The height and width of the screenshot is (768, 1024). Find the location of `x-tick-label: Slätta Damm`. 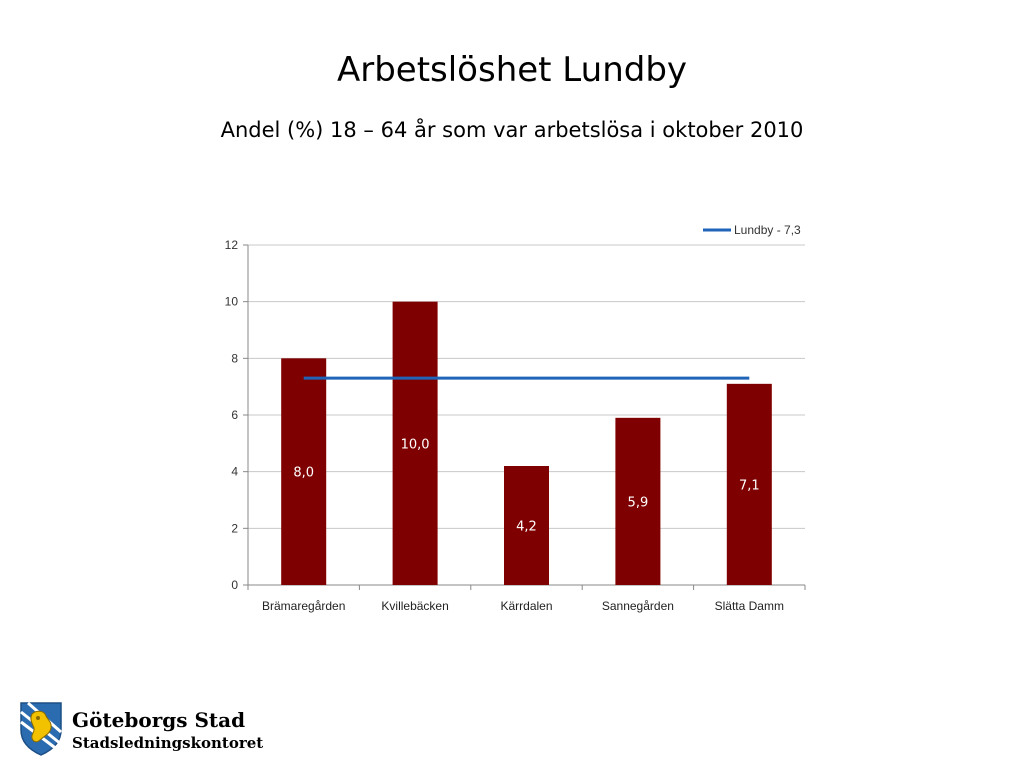

x-tick-label: Slätta Damm is located at coordinates (749, 606).